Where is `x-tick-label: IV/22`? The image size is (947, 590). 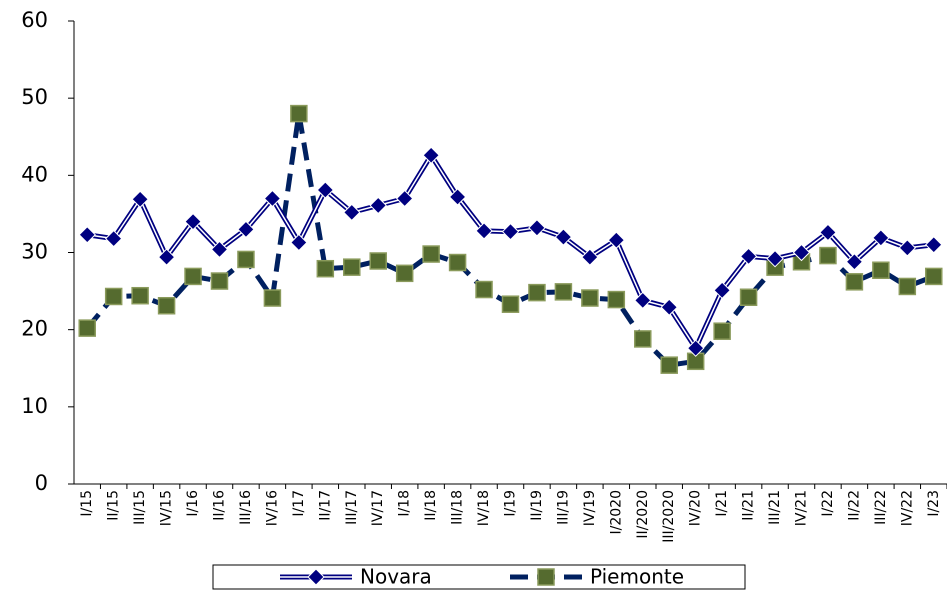 x-tick-label: IV/22 is located at coordinates (907, 508).